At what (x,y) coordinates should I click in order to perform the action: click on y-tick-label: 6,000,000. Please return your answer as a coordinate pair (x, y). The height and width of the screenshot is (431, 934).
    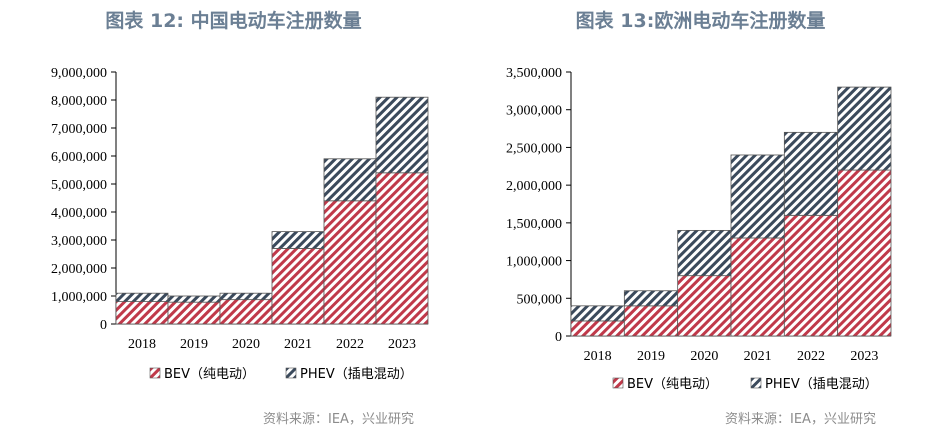
    Looking at the image, I should click on (79, 157).